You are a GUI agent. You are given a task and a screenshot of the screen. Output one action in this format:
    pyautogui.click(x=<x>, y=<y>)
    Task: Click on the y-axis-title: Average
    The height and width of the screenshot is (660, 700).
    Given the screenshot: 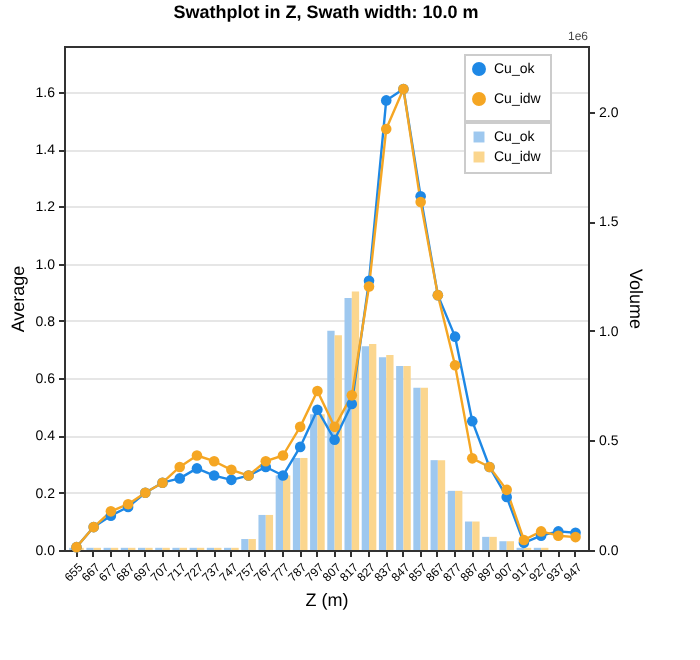 What is the action you would take?
    pyautogui.click(x=17, y=299)
    